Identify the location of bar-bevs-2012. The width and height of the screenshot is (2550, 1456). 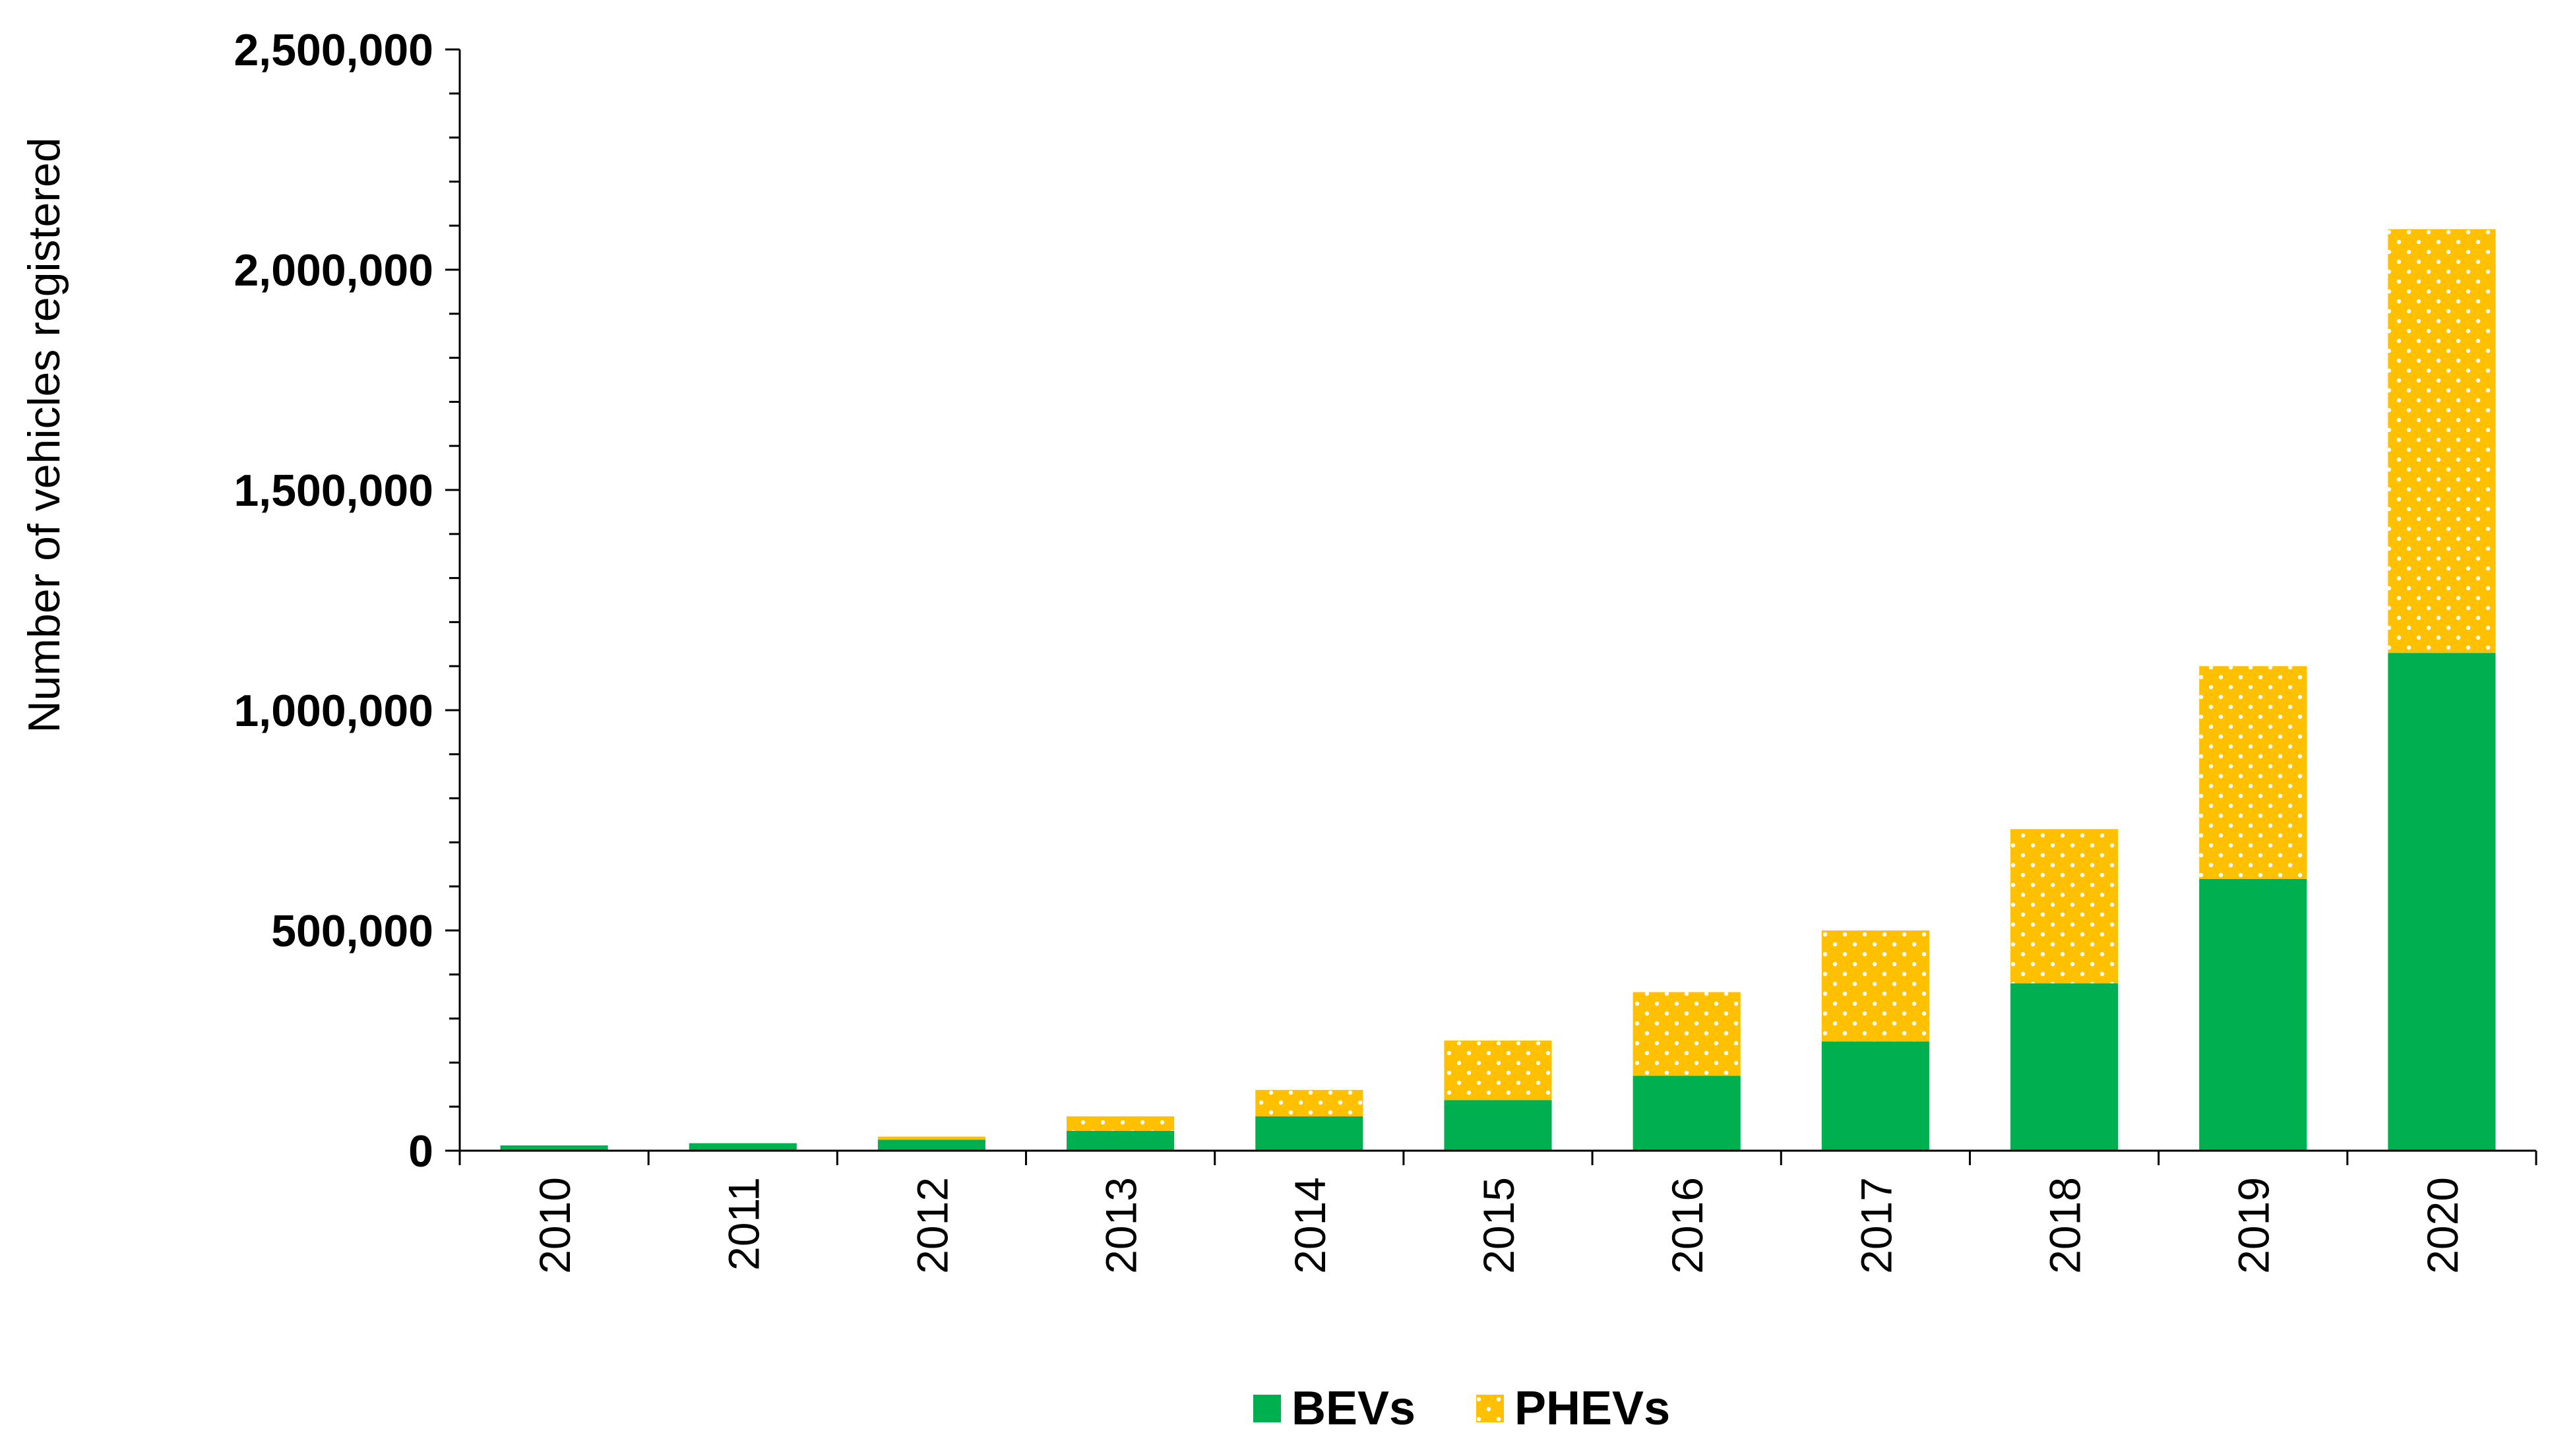
(931, 1145).